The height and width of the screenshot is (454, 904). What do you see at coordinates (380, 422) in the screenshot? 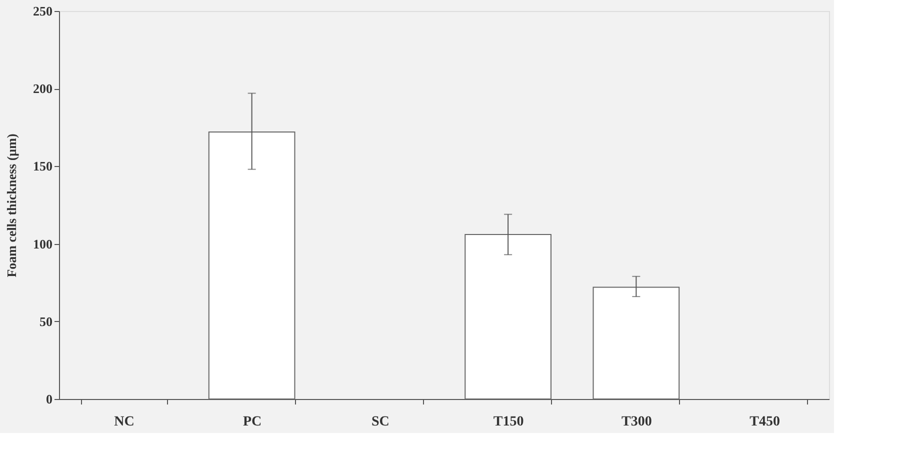
I see `x-tick-label: SC` at bounding box center [380, 422].